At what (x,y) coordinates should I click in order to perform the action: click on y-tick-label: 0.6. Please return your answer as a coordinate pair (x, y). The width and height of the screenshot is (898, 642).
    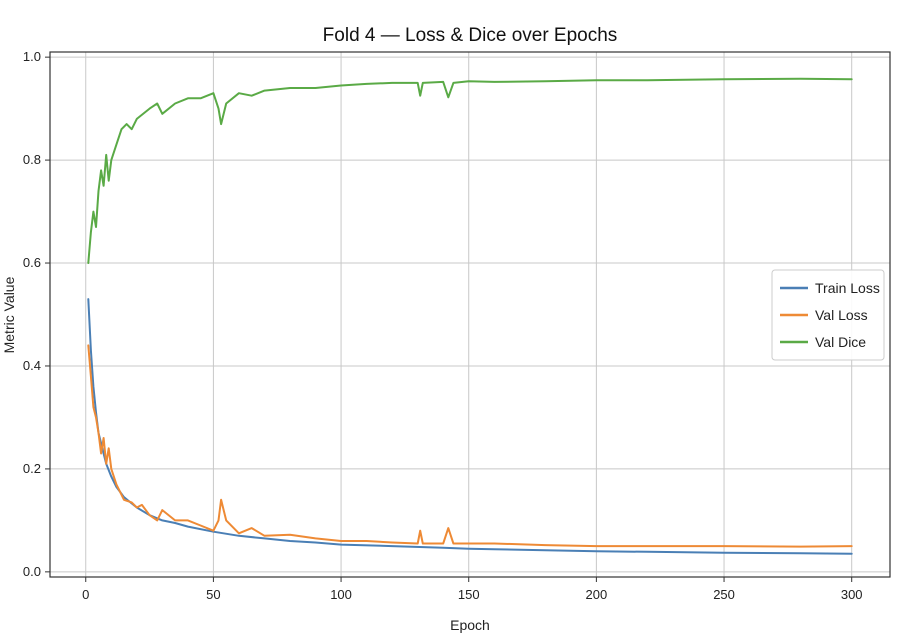
    Looking at the image, I should click on (32, 262).